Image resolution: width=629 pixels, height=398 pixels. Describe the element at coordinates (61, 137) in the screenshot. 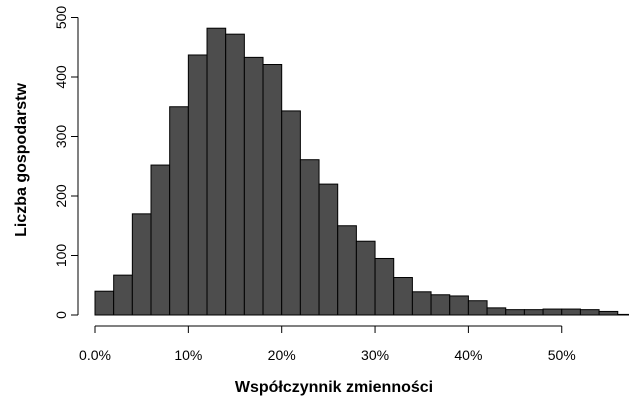

I see `y-tick-label: 300` at that location.